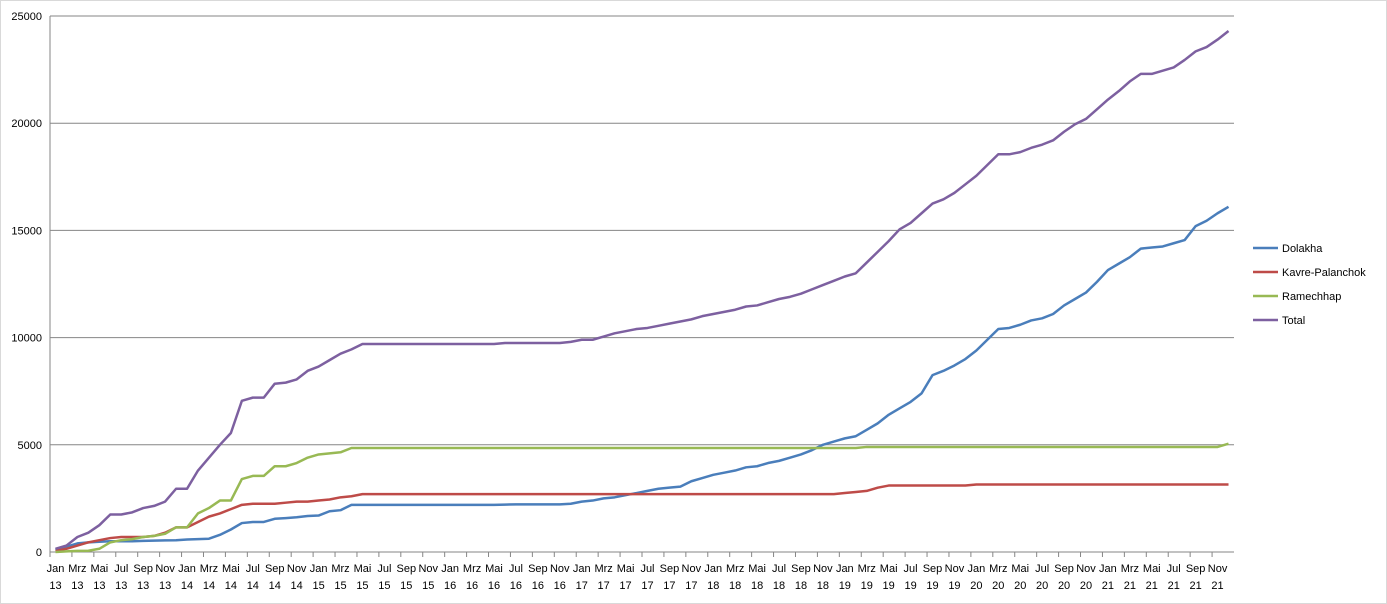 The height and width of the screenshot is (604, 1387). I want to click on x-tick-label: Sep 20, so click(1064, 577).